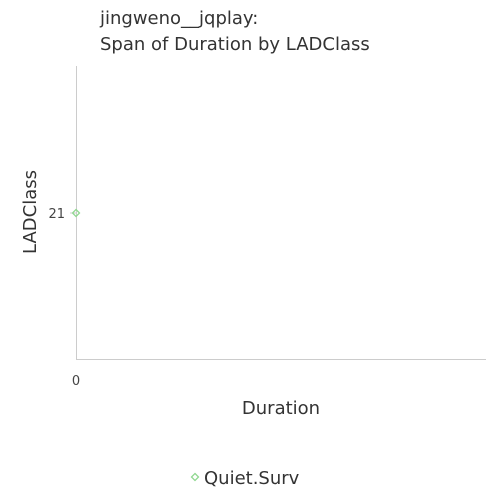 This screenshot has height=500, width=500. I want to click on x-ticks: 0, so click(76, 381).